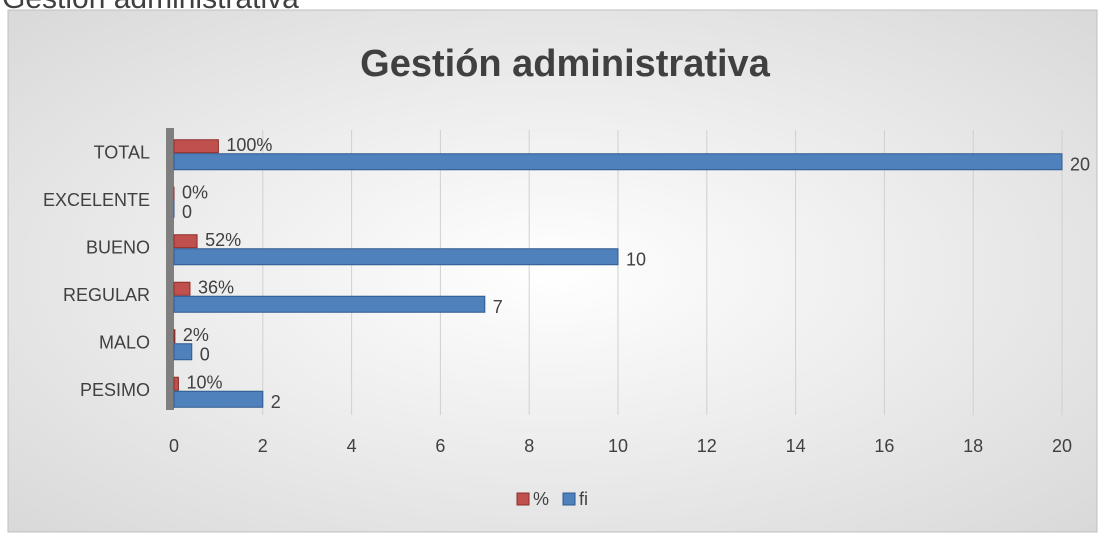  Describe the element at coordinates (565, 64) in the screenshot. I see `chart-title: Gestión administrativa` at that location.